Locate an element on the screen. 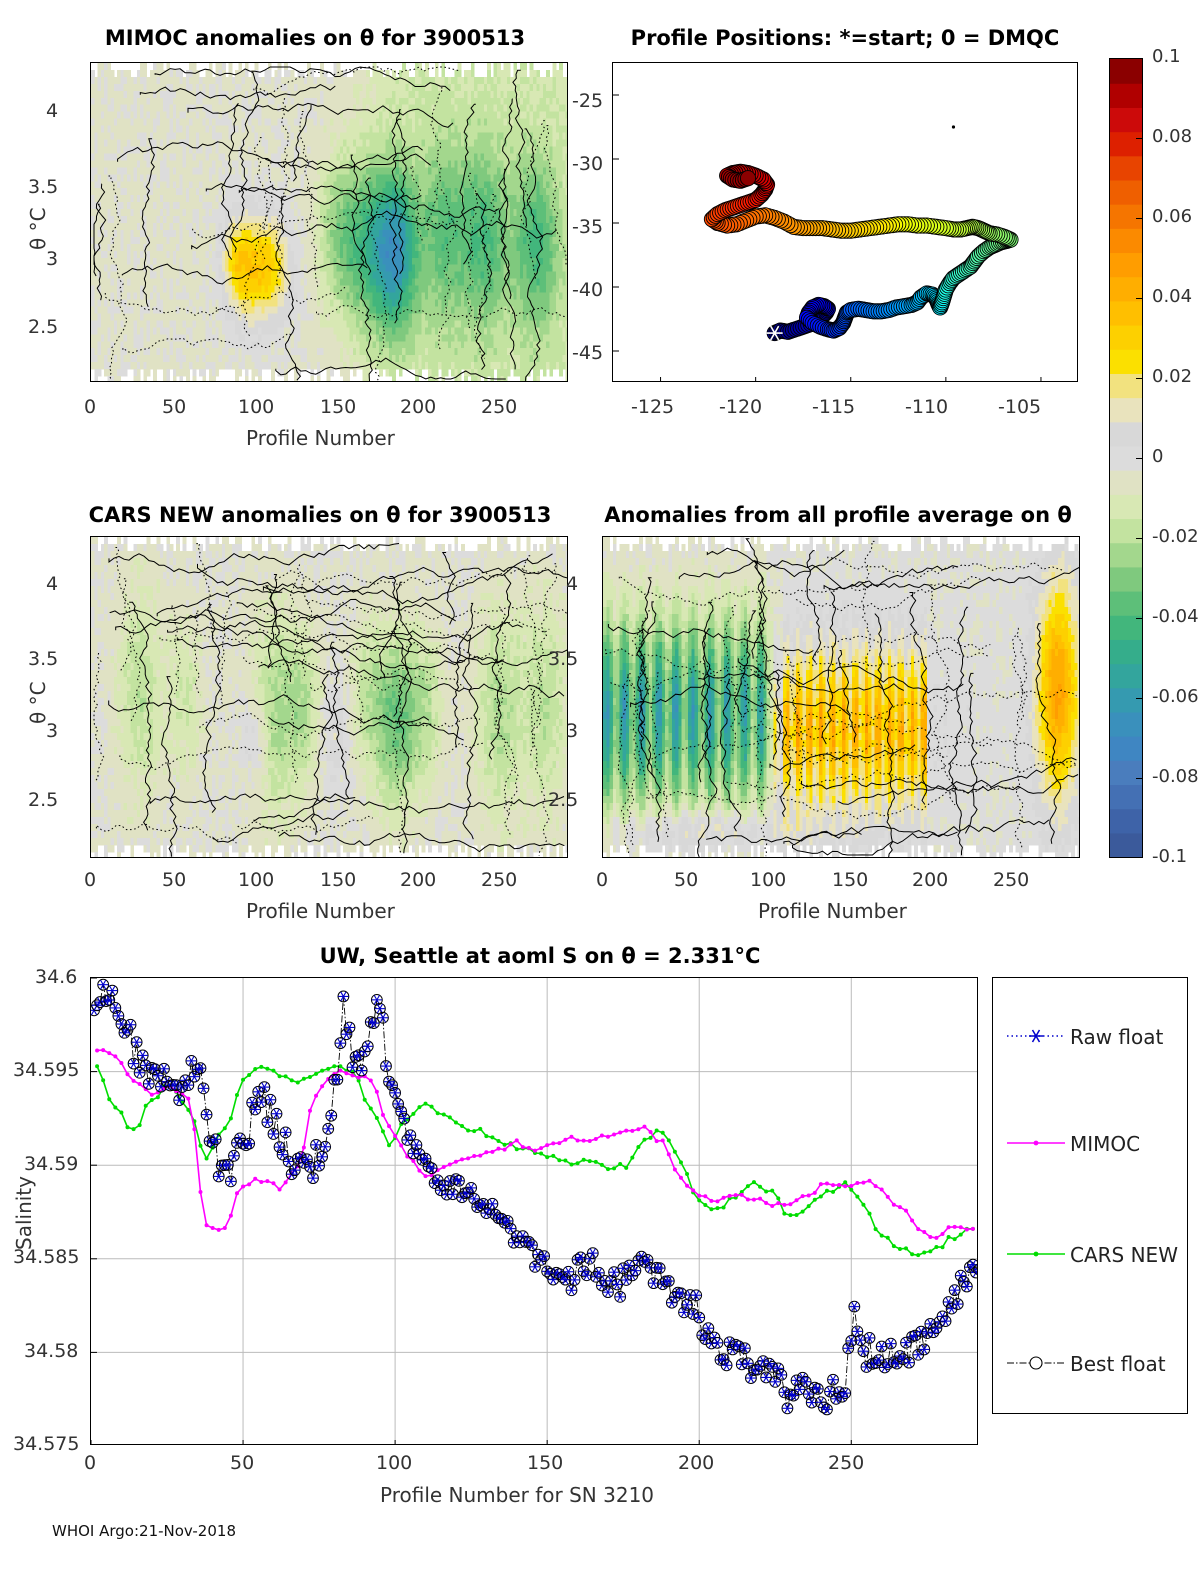 The image size is (1200, 1575). colorbar-tick-10: -0.1 is located at coordinates (1169, 856).